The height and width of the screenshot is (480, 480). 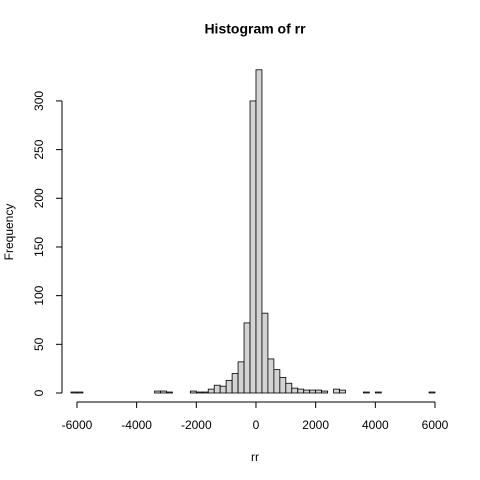 What do you see at coordinates (39, 344) in the screenshot?
I see `y-tick-label: 50` at bounding box center [39, 344].